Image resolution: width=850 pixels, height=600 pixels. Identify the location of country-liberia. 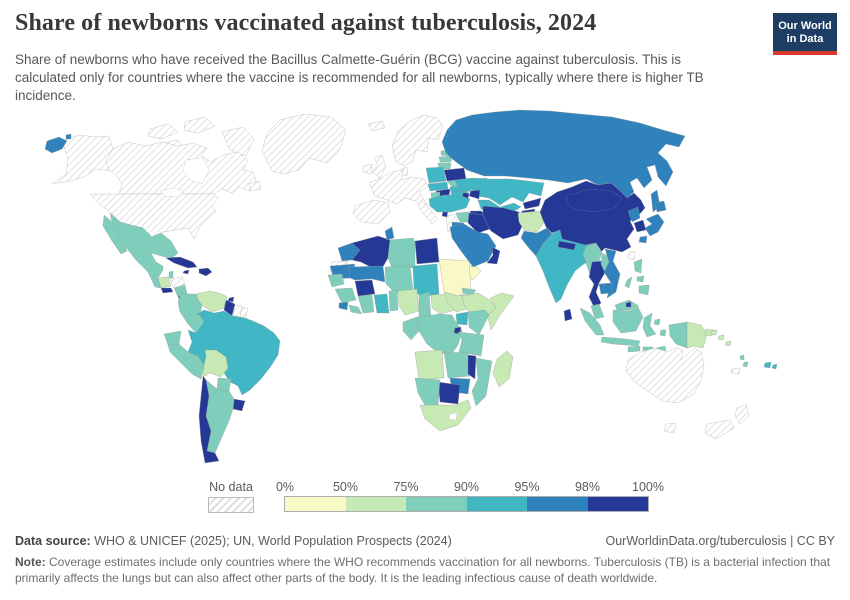
(355, 309).